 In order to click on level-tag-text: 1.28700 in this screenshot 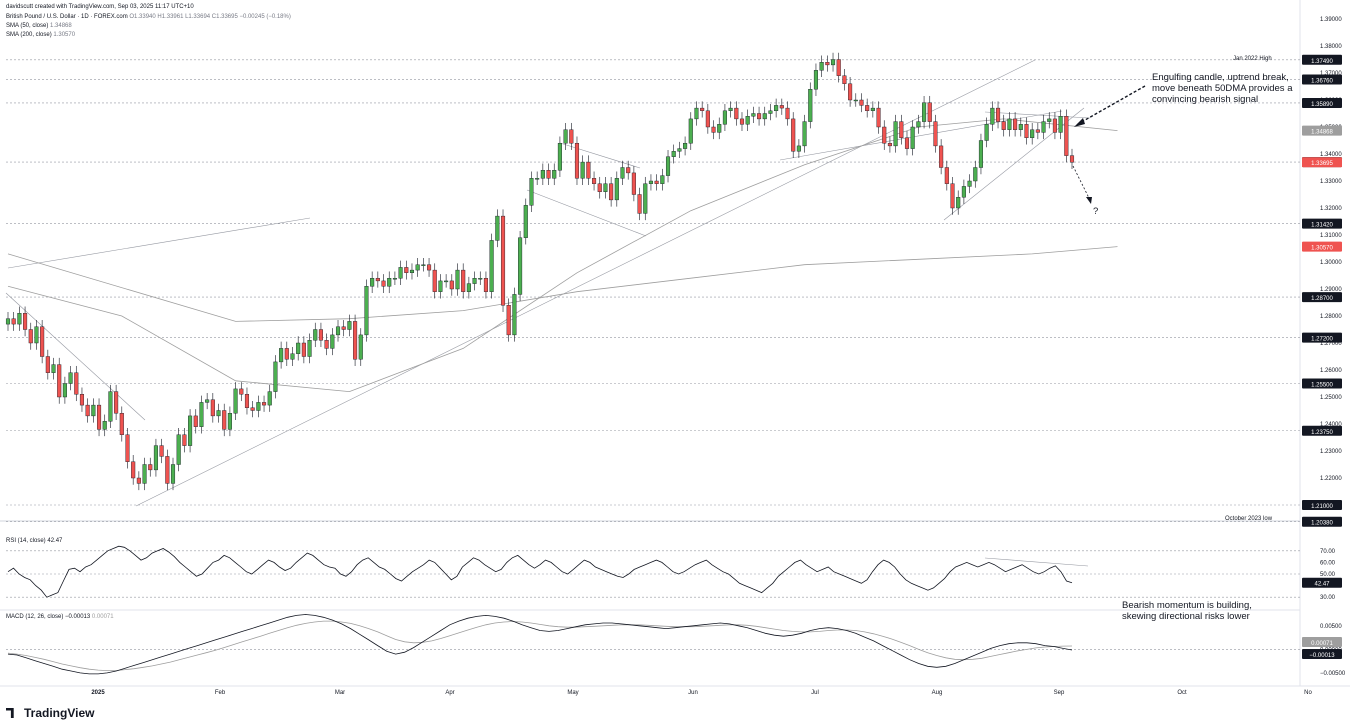, I will do `click(1322, 299)`.